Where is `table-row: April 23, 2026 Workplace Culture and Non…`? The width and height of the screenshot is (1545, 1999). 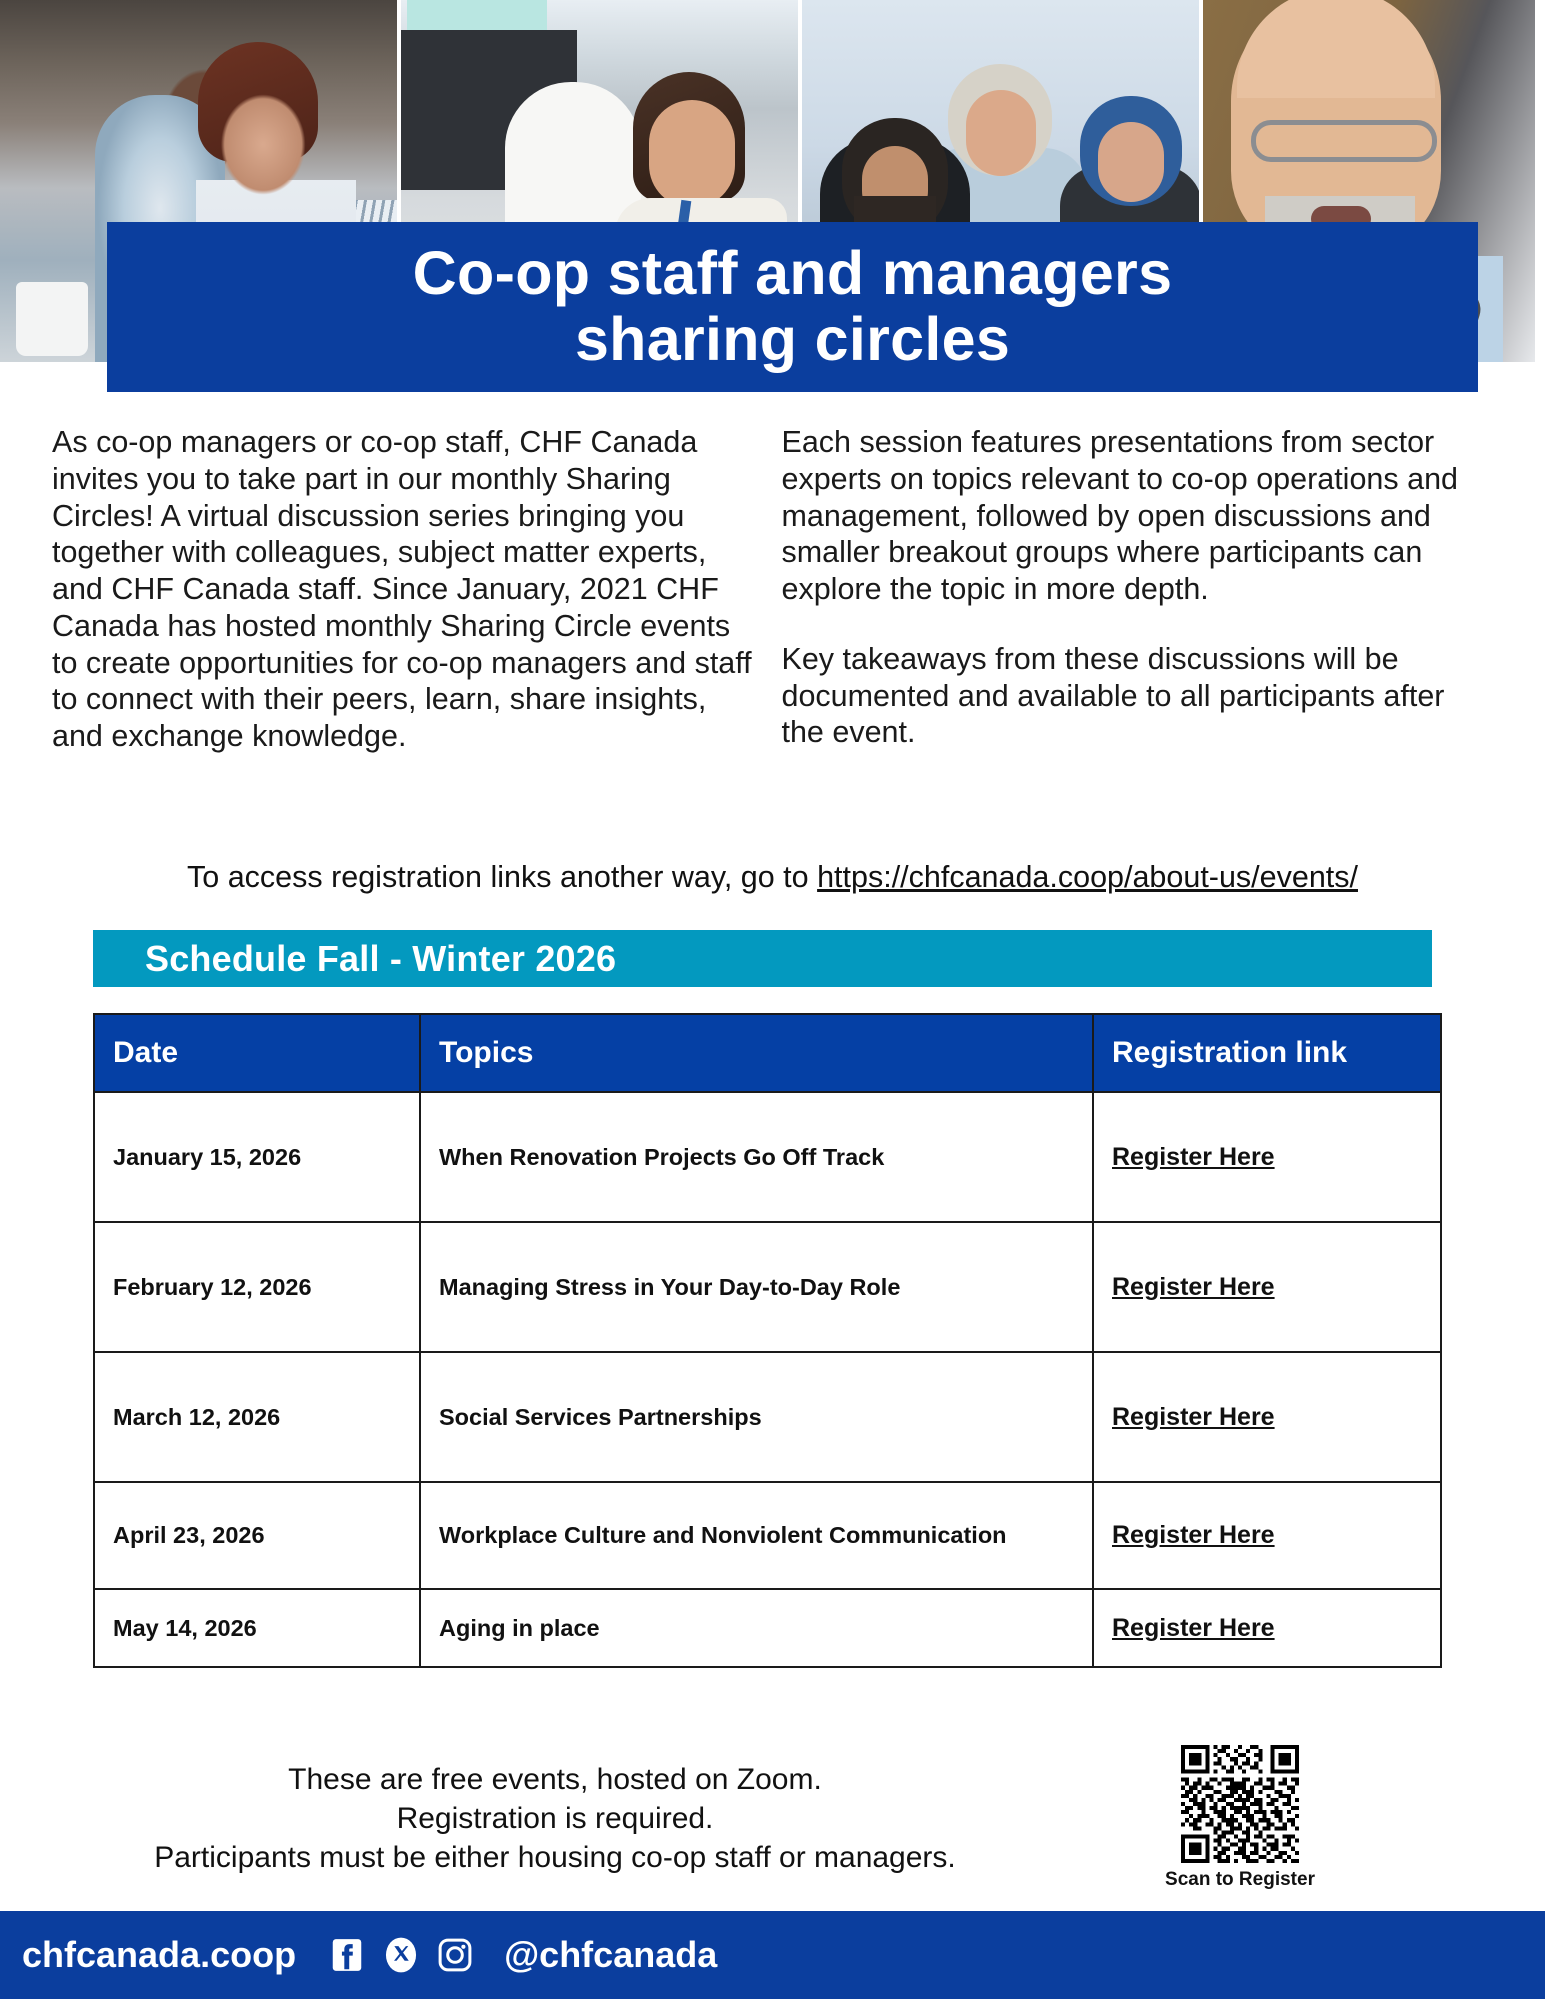
table-row: April 23, 2026 Workplace Culture and Non… is located at coordinates (767, 1535).